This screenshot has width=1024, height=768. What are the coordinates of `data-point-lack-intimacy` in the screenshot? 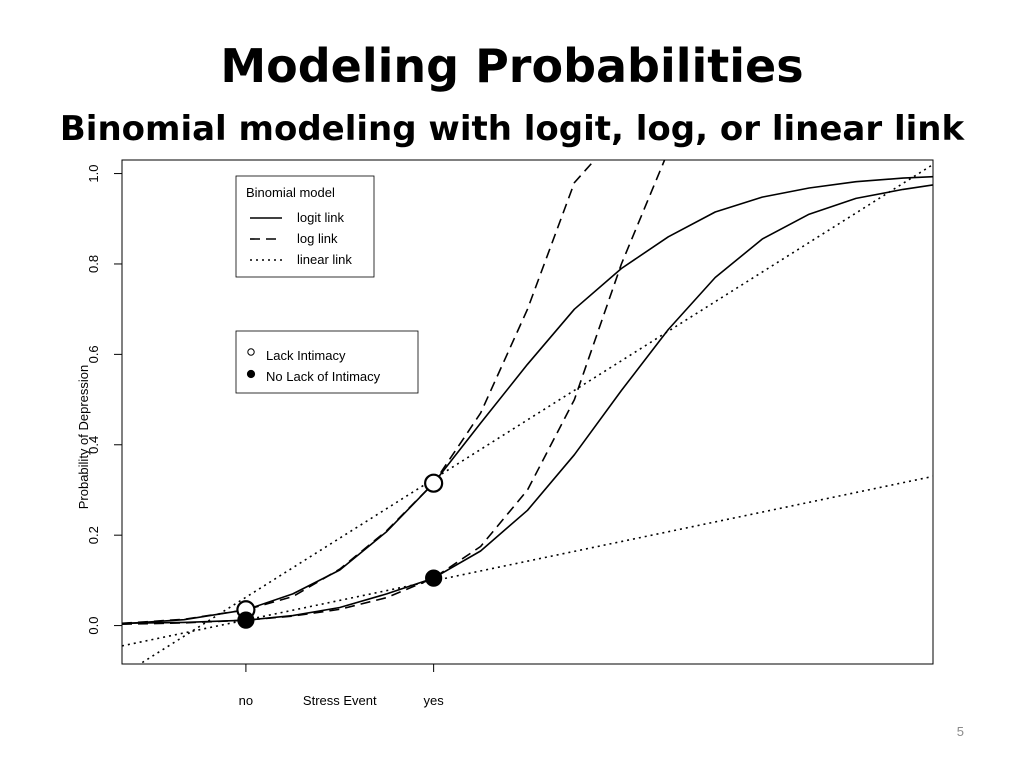 It's located at (434, 483).